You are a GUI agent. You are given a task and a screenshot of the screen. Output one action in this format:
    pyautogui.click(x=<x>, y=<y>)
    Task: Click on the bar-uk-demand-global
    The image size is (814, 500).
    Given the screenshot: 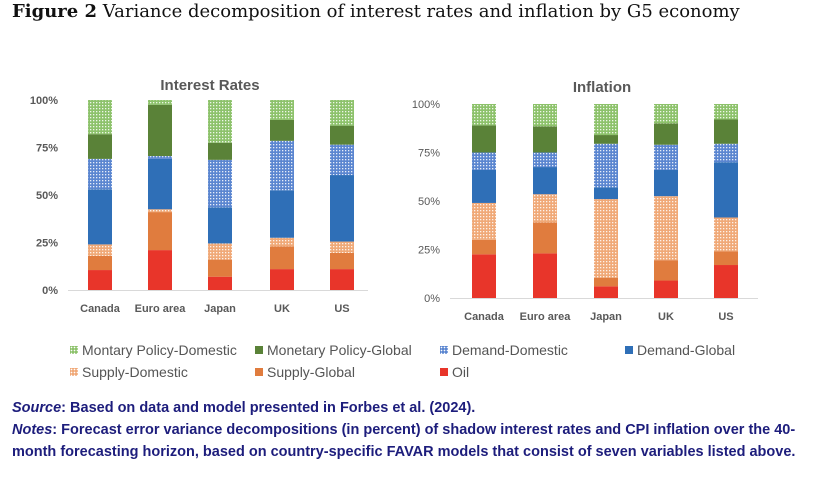 What is the action you would take?
    pyautogui.click(x=666, y=183)
    